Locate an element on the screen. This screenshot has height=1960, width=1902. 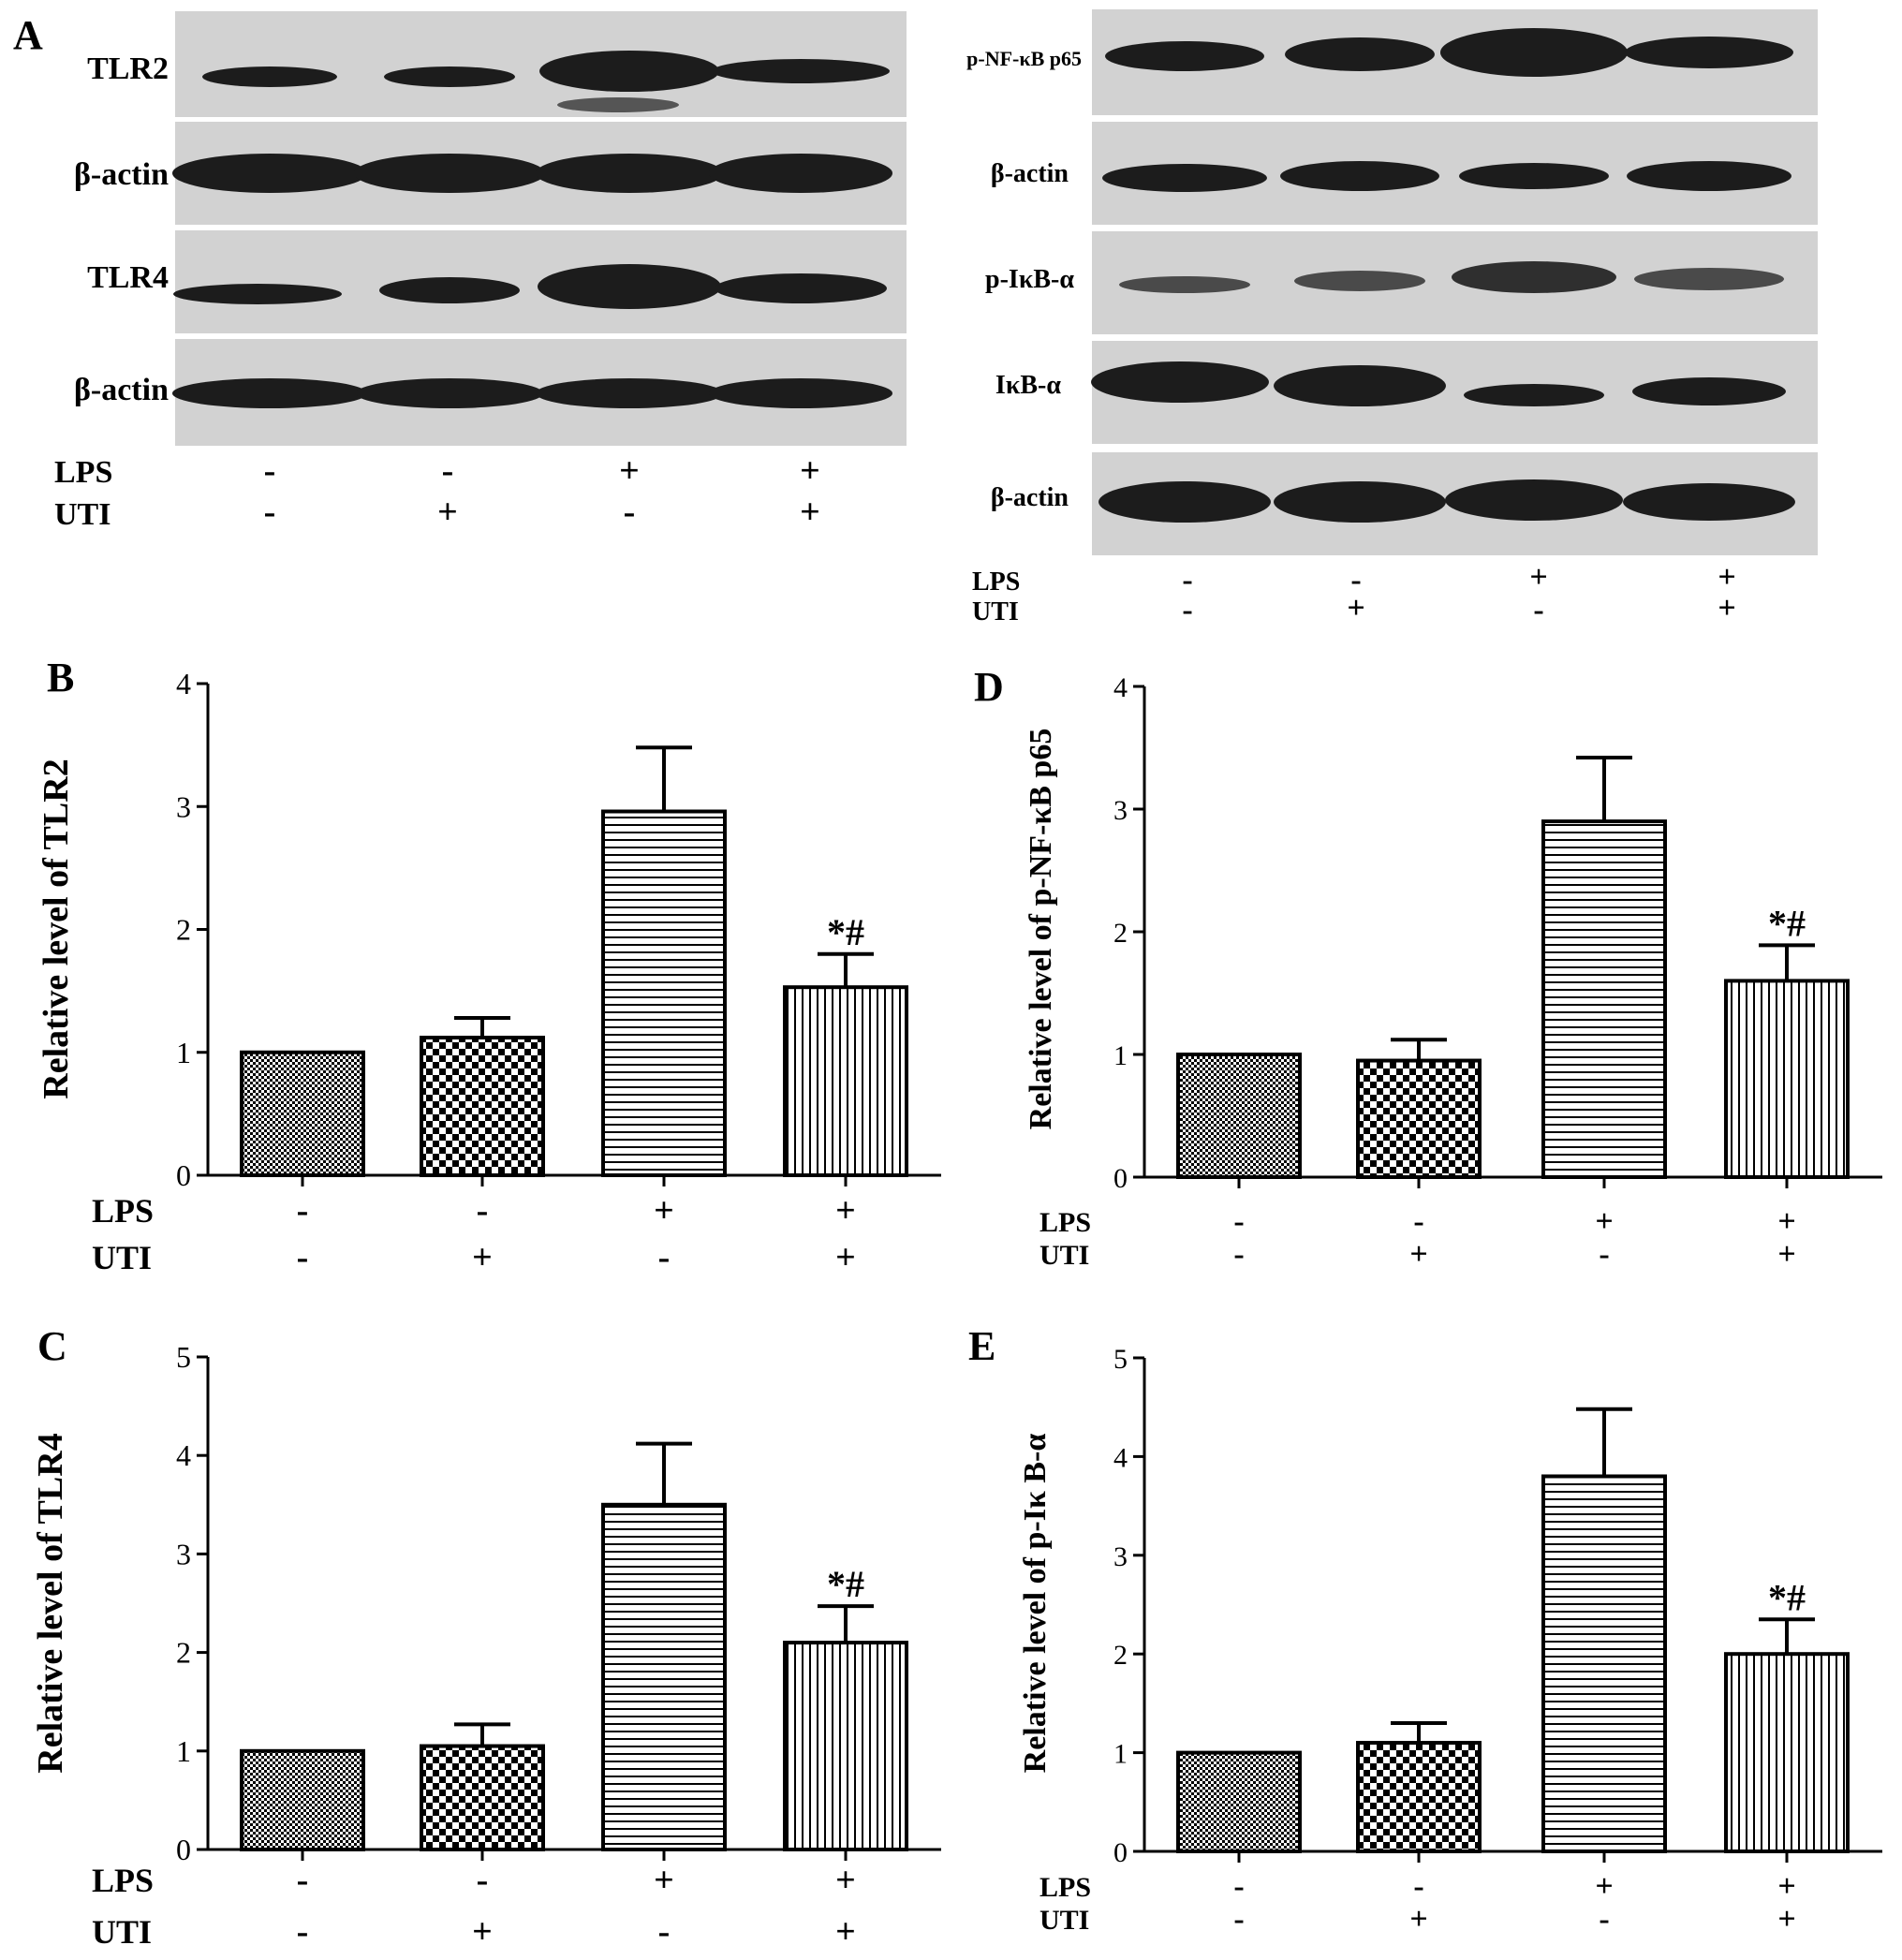
lps-label-c: LPS is located at coordinates (123, 1881).